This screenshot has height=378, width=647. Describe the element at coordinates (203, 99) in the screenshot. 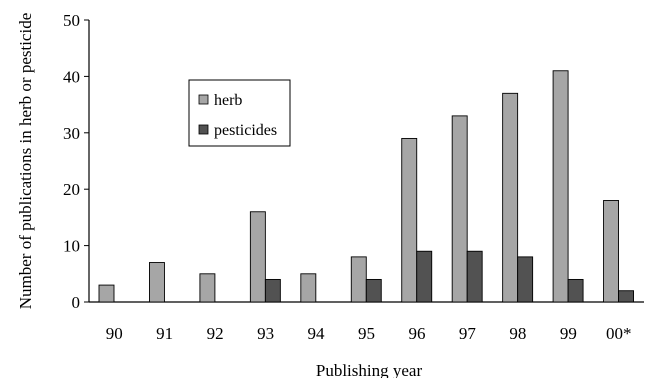

I see `legend-swatch-herb` at that location.